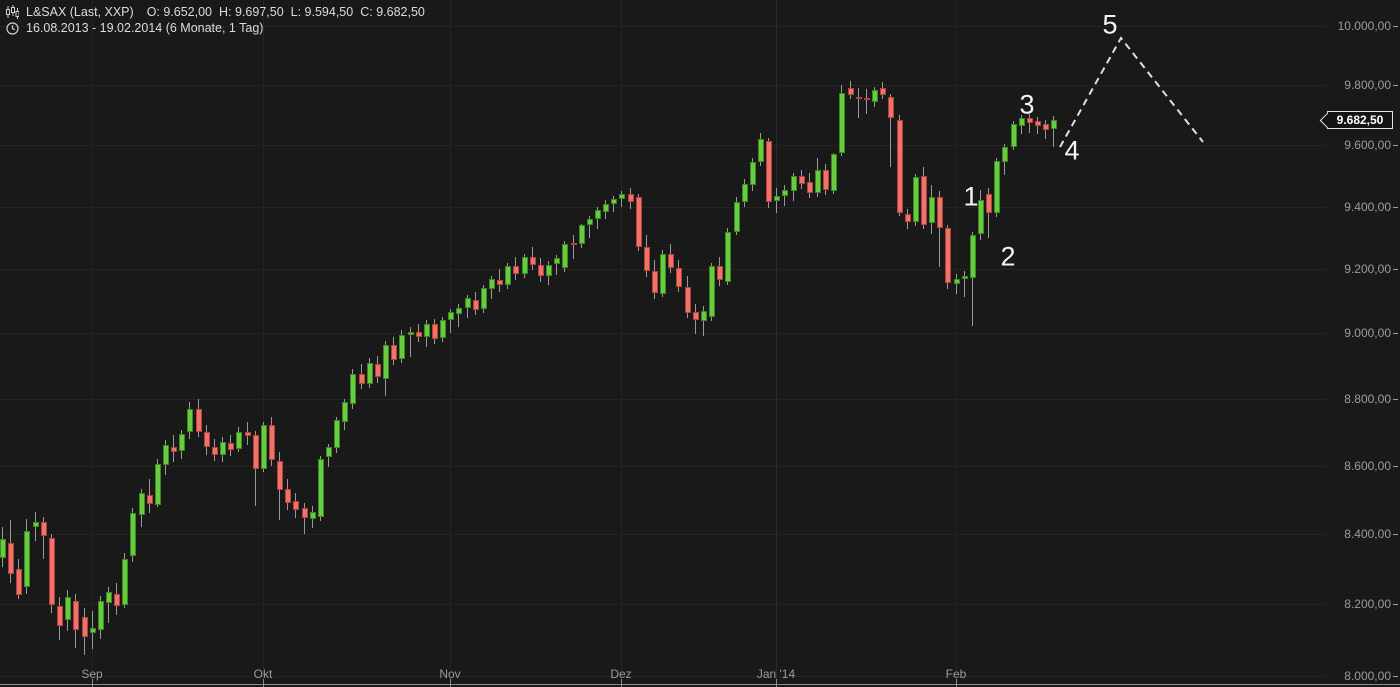 This screenshot has width=1400, height=687. What do you see at coordinates (12, 28) in the screenshot?
I see `clock-icon` at bounding box center [12, 28].